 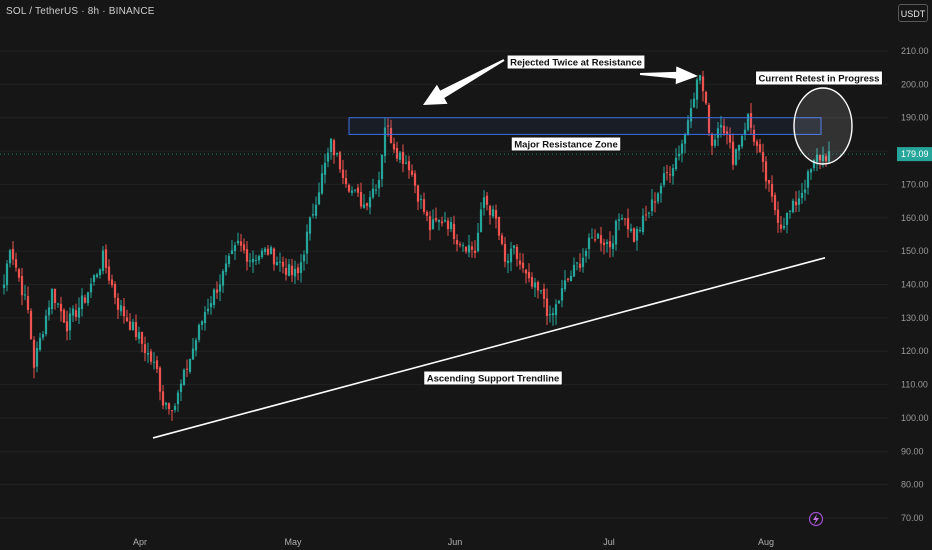 What do you see at coordinates (915, 51) in the screenshot?
I see `price-tick-label: 210.00` at bounding box center [915, 51].